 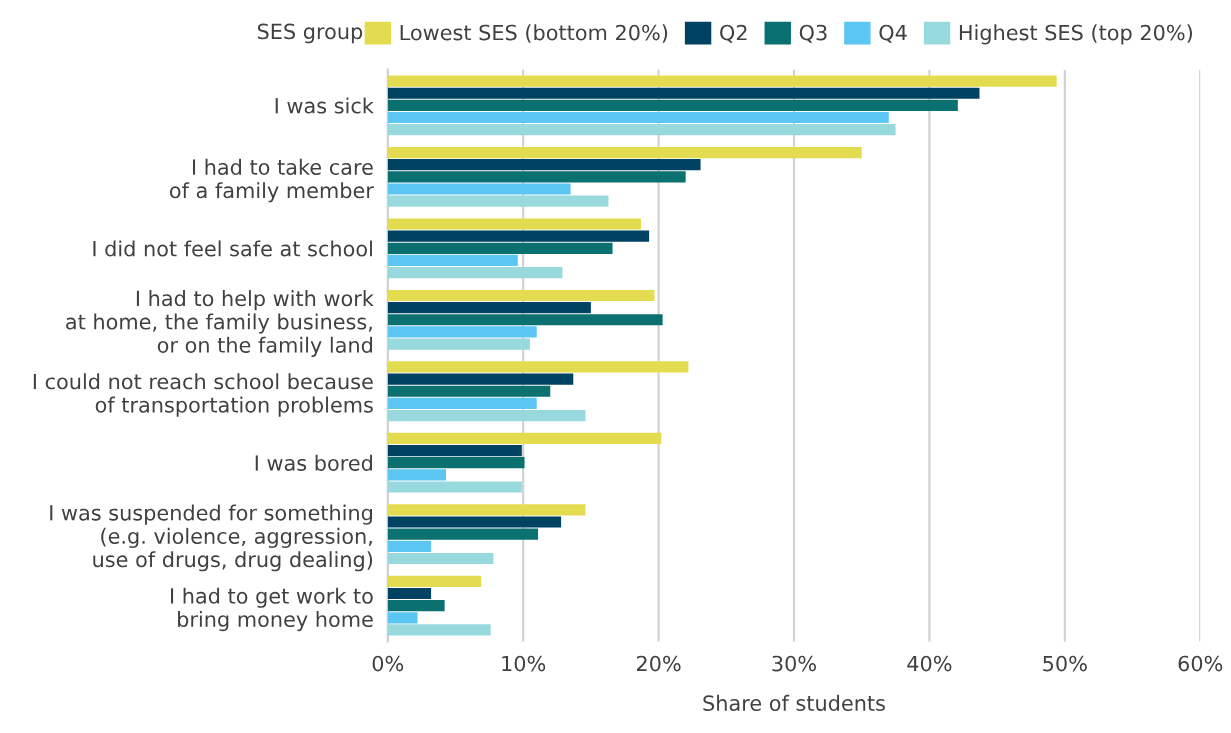 I want to click on legend-title: SES group, so click(x=310, y=33).